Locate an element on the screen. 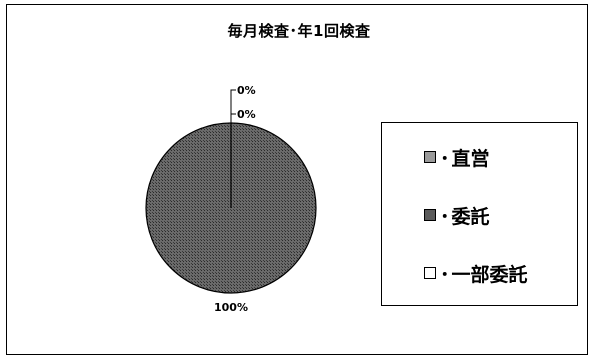 The height and width of the screenshot is (361, 598). legend-swatch-direct is located at coordinates (430, 157).